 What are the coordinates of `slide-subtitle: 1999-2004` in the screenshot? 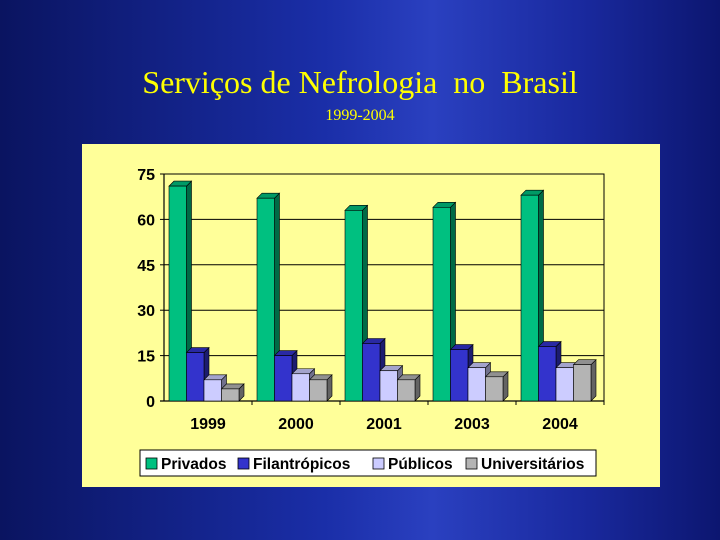 It's located at (360, 115).